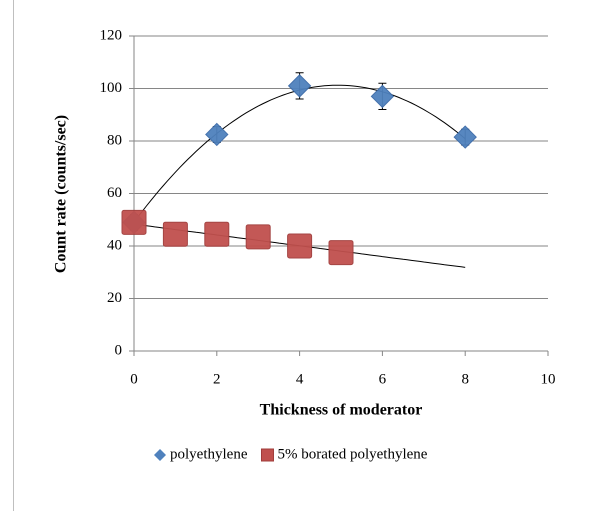  I want to click on x-tick-label: 8, so click(465, 379).